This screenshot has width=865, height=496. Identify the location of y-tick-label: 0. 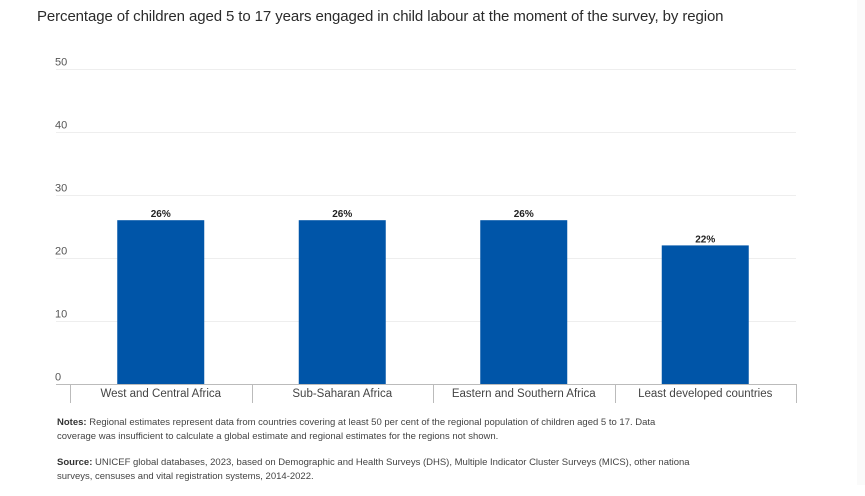
(58, 378).